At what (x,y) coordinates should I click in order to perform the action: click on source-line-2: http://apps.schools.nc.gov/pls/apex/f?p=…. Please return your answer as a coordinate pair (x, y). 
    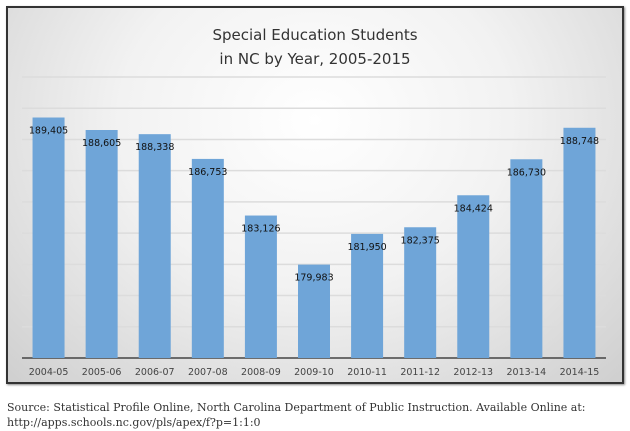
    Looking at the image, I should click on (134, 422).